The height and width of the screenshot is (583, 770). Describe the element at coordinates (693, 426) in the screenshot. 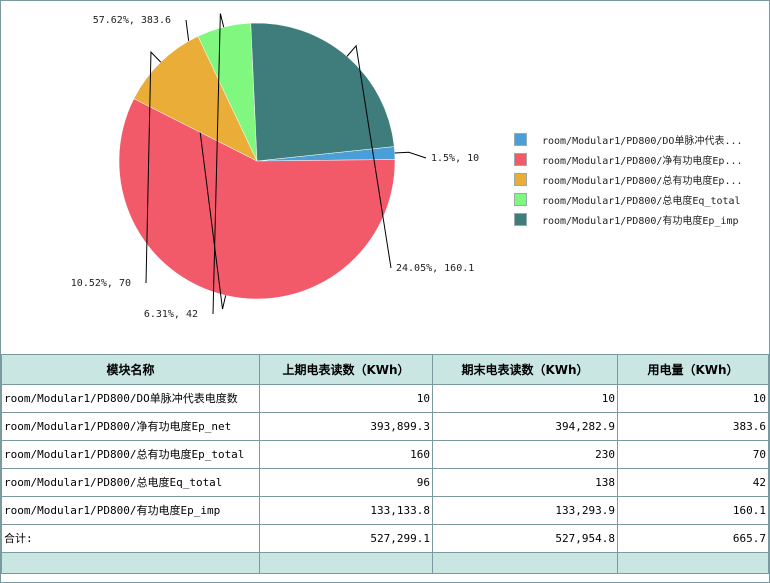

I see `consumption-cell: 383.6` at that location.